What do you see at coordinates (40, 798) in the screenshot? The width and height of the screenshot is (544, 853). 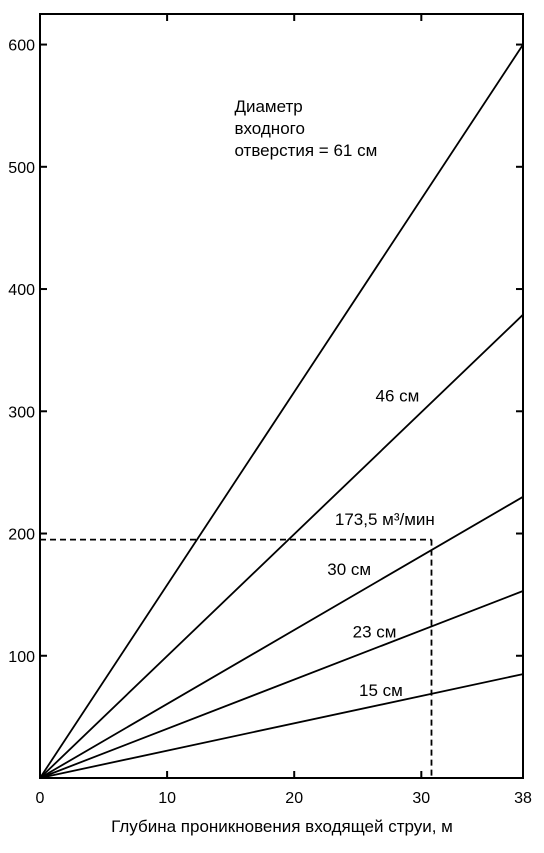 I see `x-tick-label: 0` at bounding box center [40, 798].